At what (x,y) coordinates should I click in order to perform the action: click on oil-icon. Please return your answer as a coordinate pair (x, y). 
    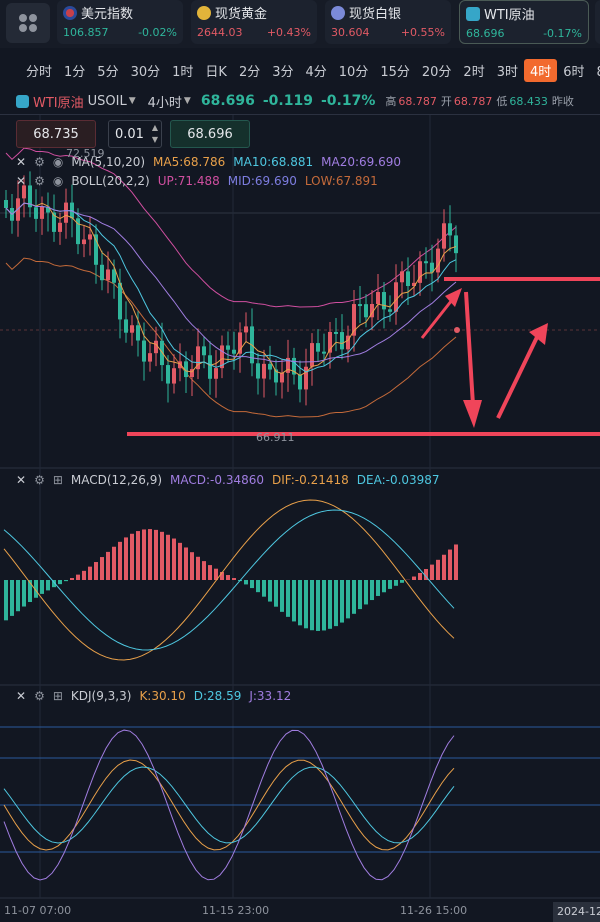
    Looking at the image, I should click on (22, 101).